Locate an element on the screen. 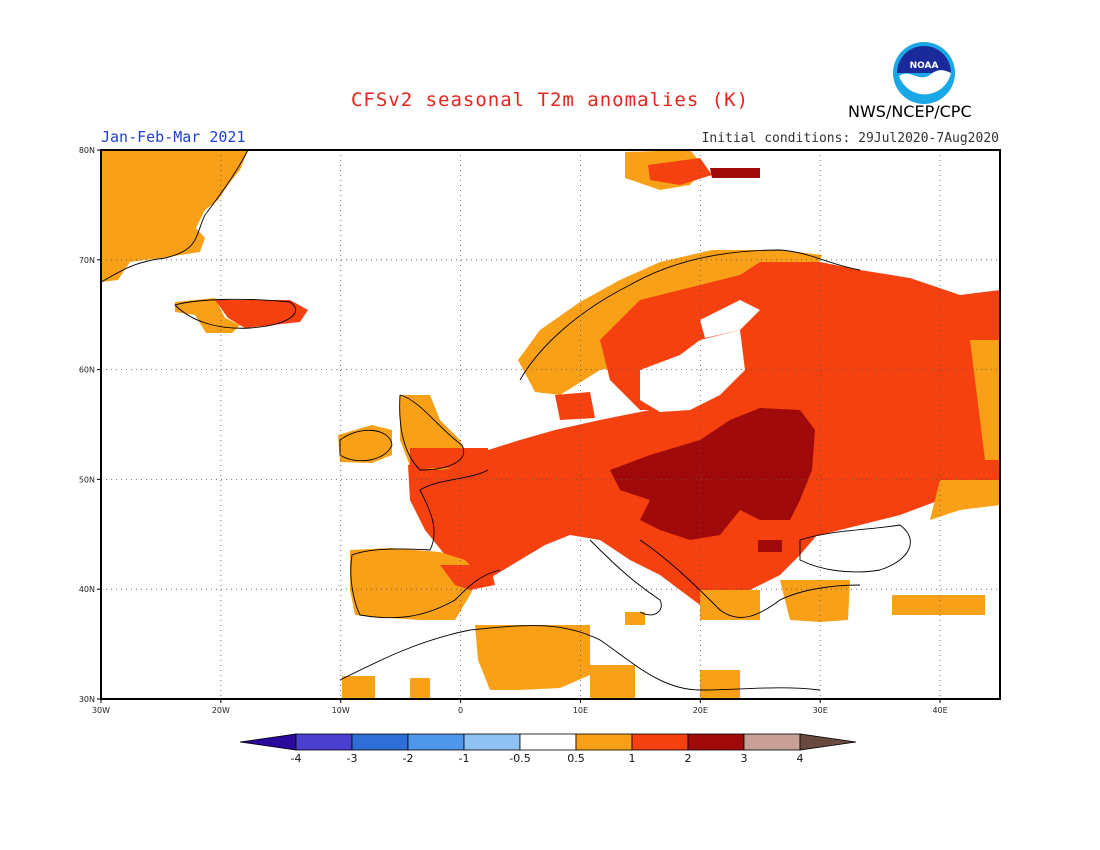 This screenshot has width=1100, height=850. latitude-labels: 80N 70N 60N 50N 40N 30N is located at coordinates (90, 425).